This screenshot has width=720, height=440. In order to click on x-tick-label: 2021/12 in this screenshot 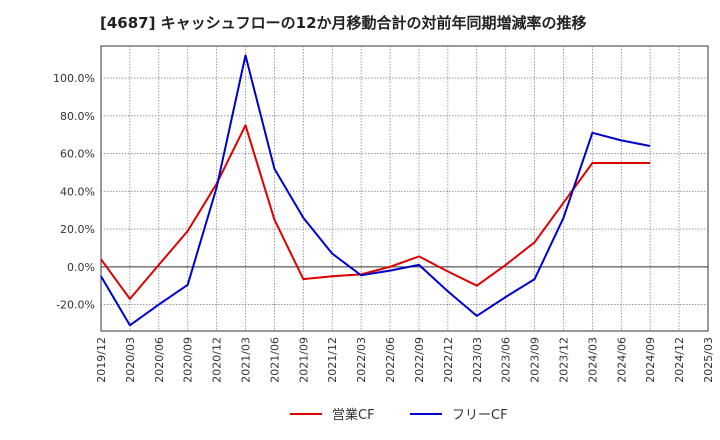, I will do `click(332, 360)`.